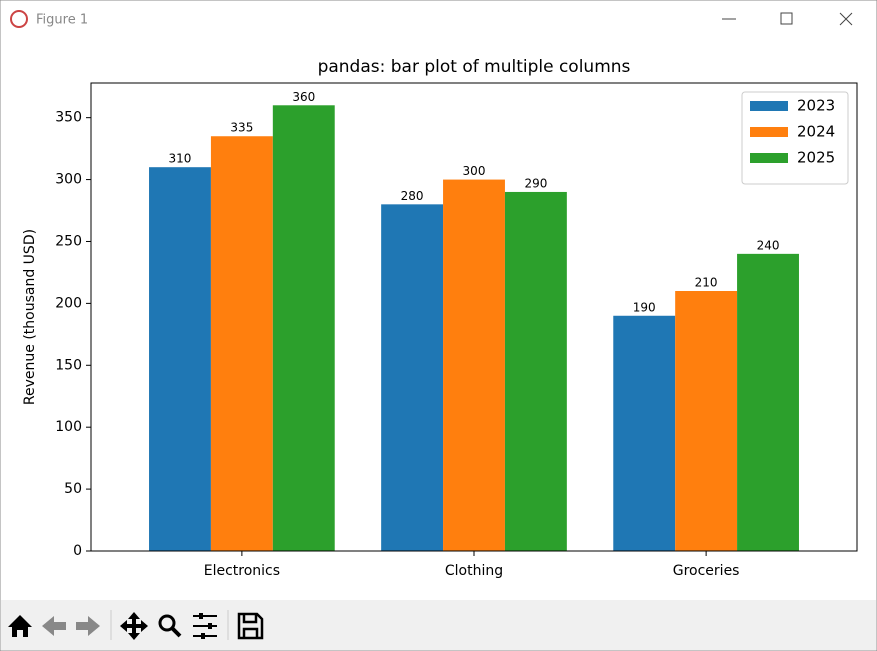  Describe the element at coordinates (73, 489) in the screenshot. I see `y-tick-label: 50` at that location.